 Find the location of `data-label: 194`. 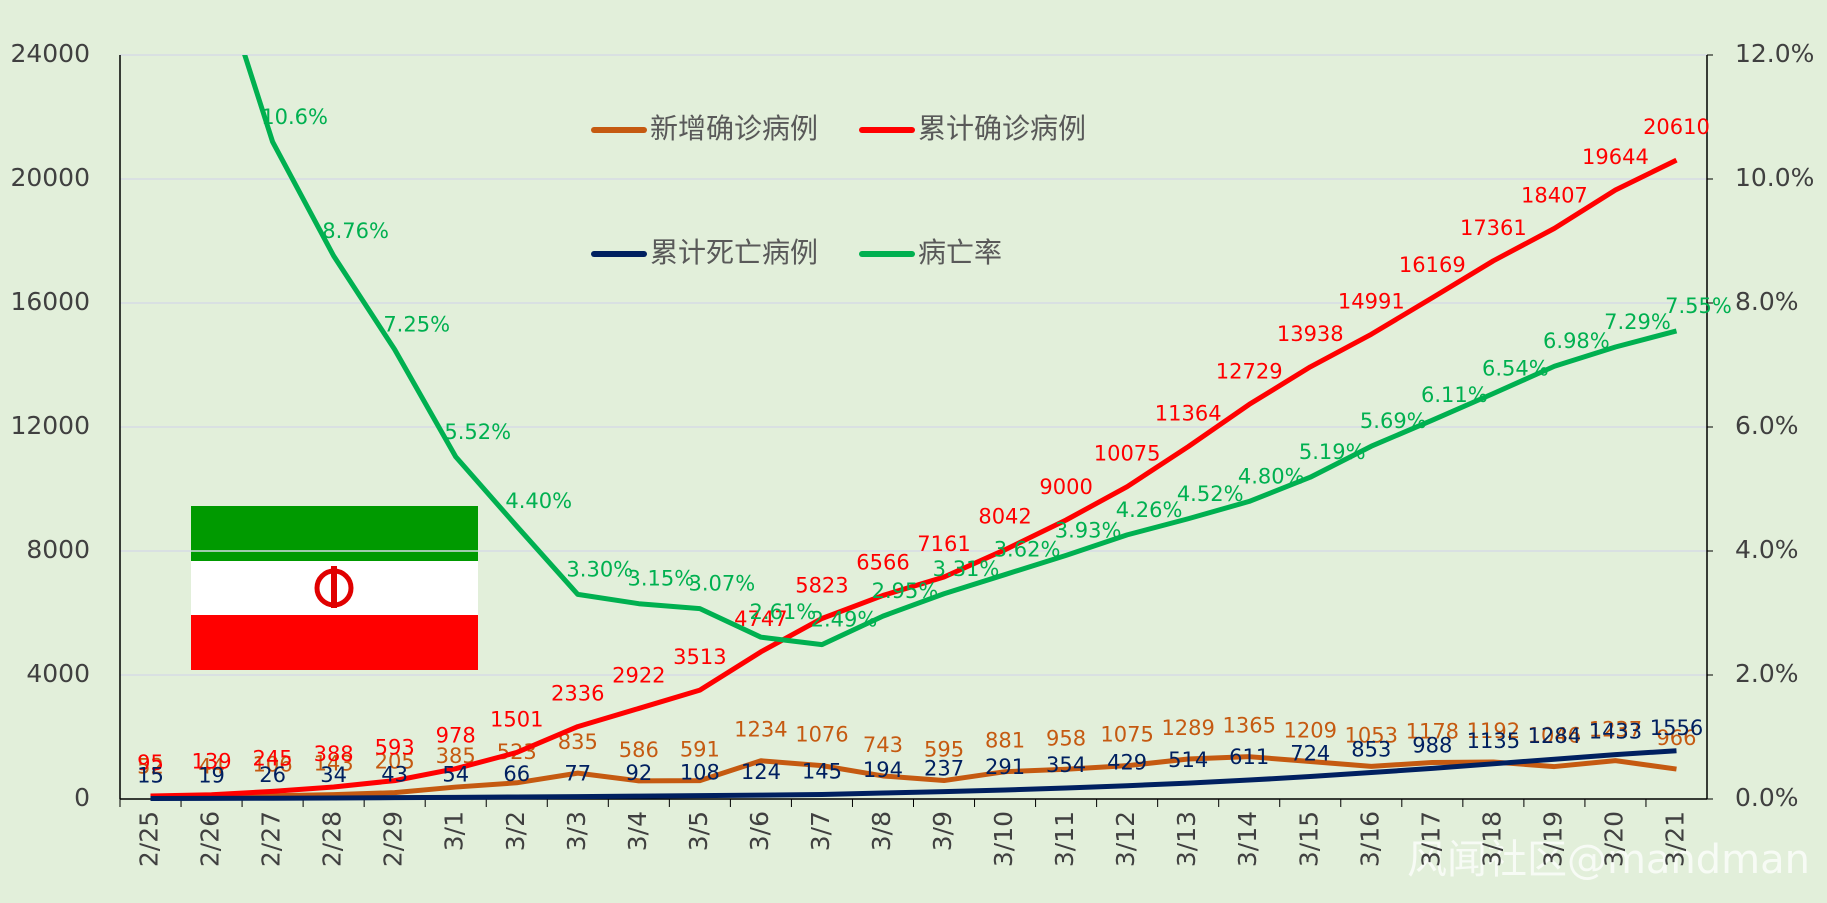

data-label: 194 is located at coordinates (883, 770).